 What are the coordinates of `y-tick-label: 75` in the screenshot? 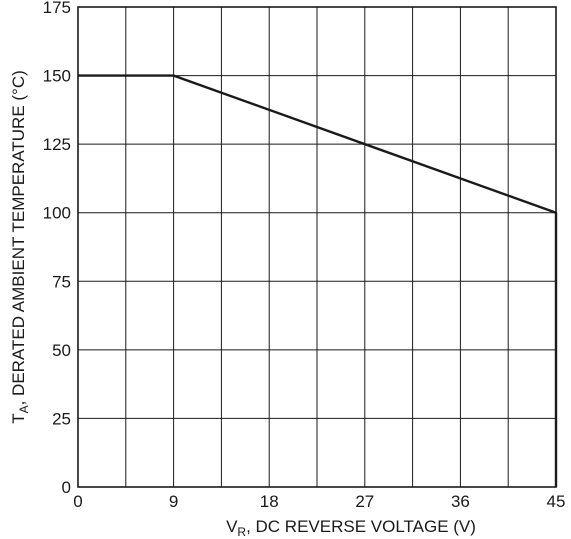 It's located at (61, 281).